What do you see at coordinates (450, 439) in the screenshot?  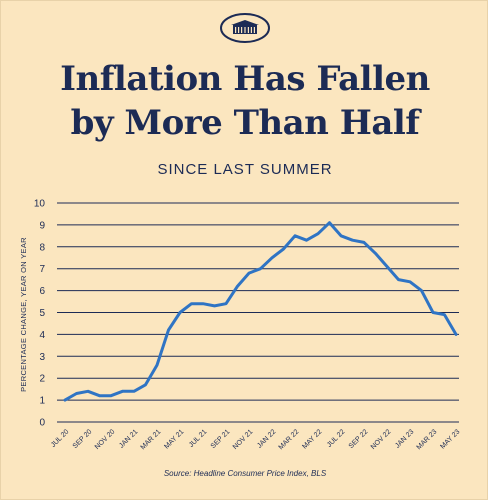 I see `x-tick-label: MAY 23` at bounding box center [450, 439].